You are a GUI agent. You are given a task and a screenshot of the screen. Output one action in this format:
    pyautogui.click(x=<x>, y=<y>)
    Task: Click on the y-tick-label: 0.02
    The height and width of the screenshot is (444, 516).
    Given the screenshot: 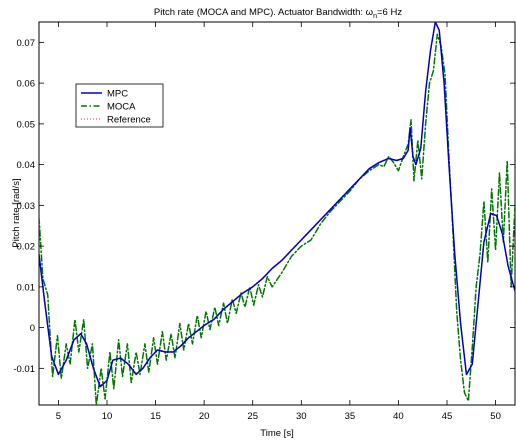 What is the action you would take?
    pyautogui.click(x=26, y=247)
    